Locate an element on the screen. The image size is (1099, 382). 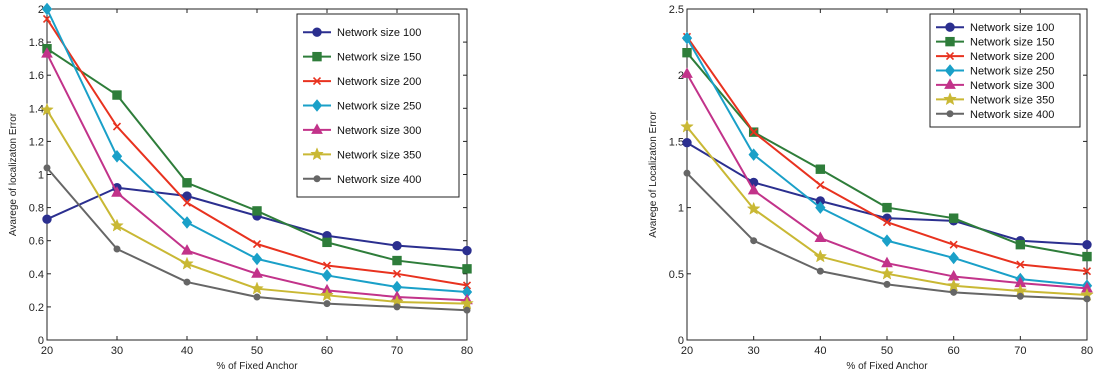
y-tick-label: 0.8 is located at coordinates (36, 209).